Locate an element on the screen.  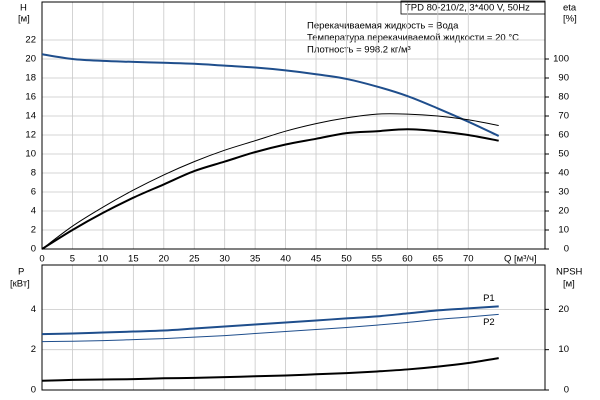
series-label: P2 is located at coordinates (489, 322).